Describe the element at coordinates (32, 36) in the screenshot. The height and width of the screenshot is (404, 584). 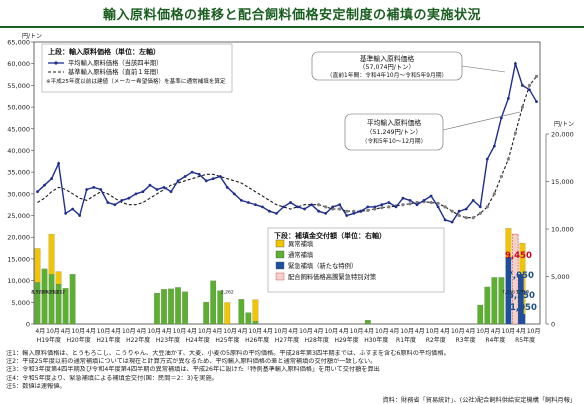
I see `left-axis-unit: 円/トン` at that location.